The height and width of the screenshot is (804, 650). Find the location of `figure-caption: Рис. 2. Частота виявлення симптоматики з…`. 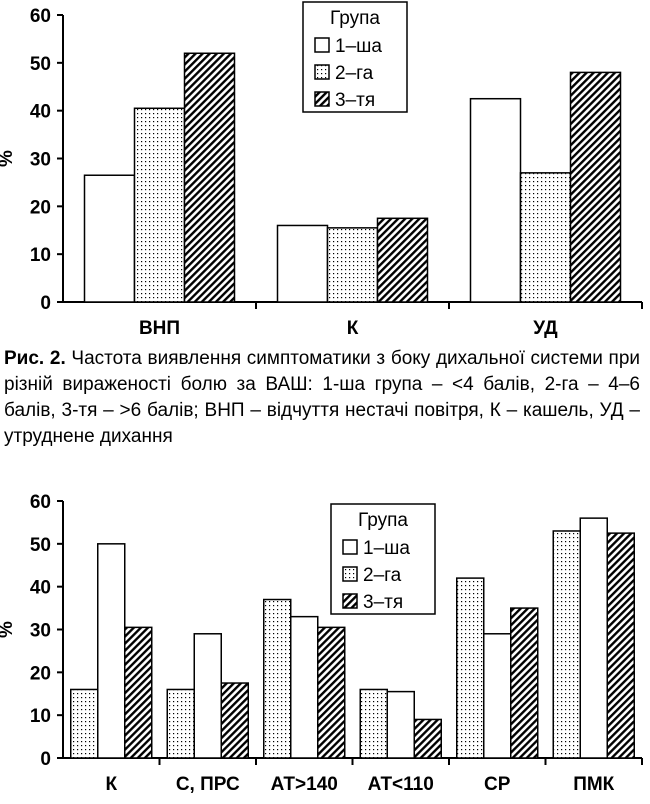

figure-caption: Рис. 2. Частота виявлення симптоматики з… is located at coordinates (322, 398).